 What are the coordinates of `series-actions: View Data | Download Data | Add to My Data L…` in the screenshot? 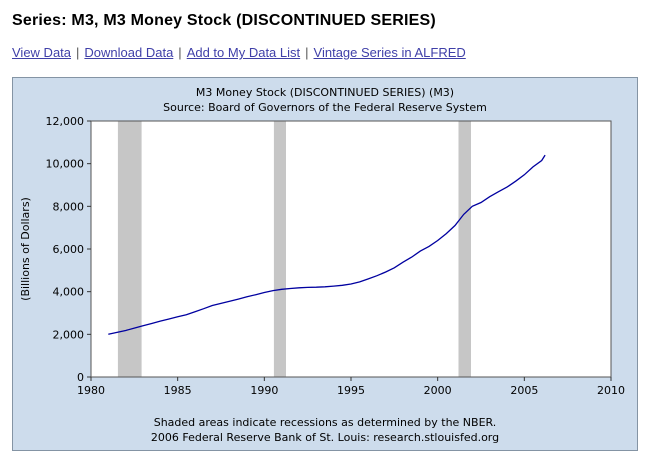 It's located at (325, 52).